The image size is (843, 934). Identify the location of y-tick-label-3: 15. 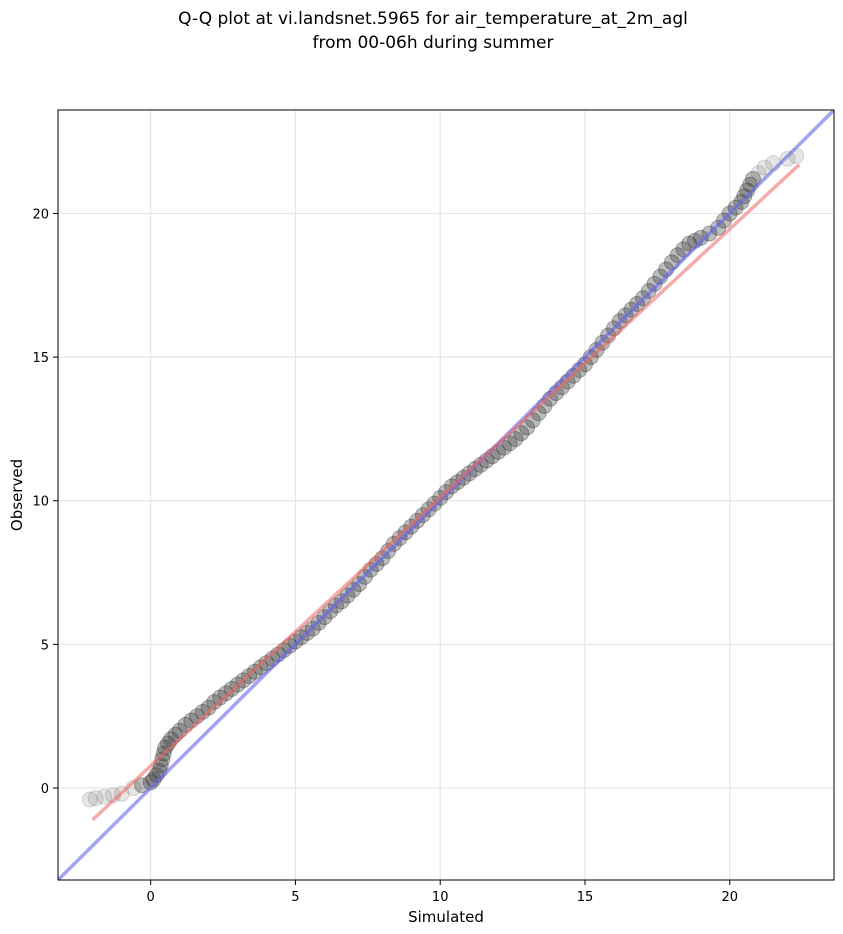
(40, 358).